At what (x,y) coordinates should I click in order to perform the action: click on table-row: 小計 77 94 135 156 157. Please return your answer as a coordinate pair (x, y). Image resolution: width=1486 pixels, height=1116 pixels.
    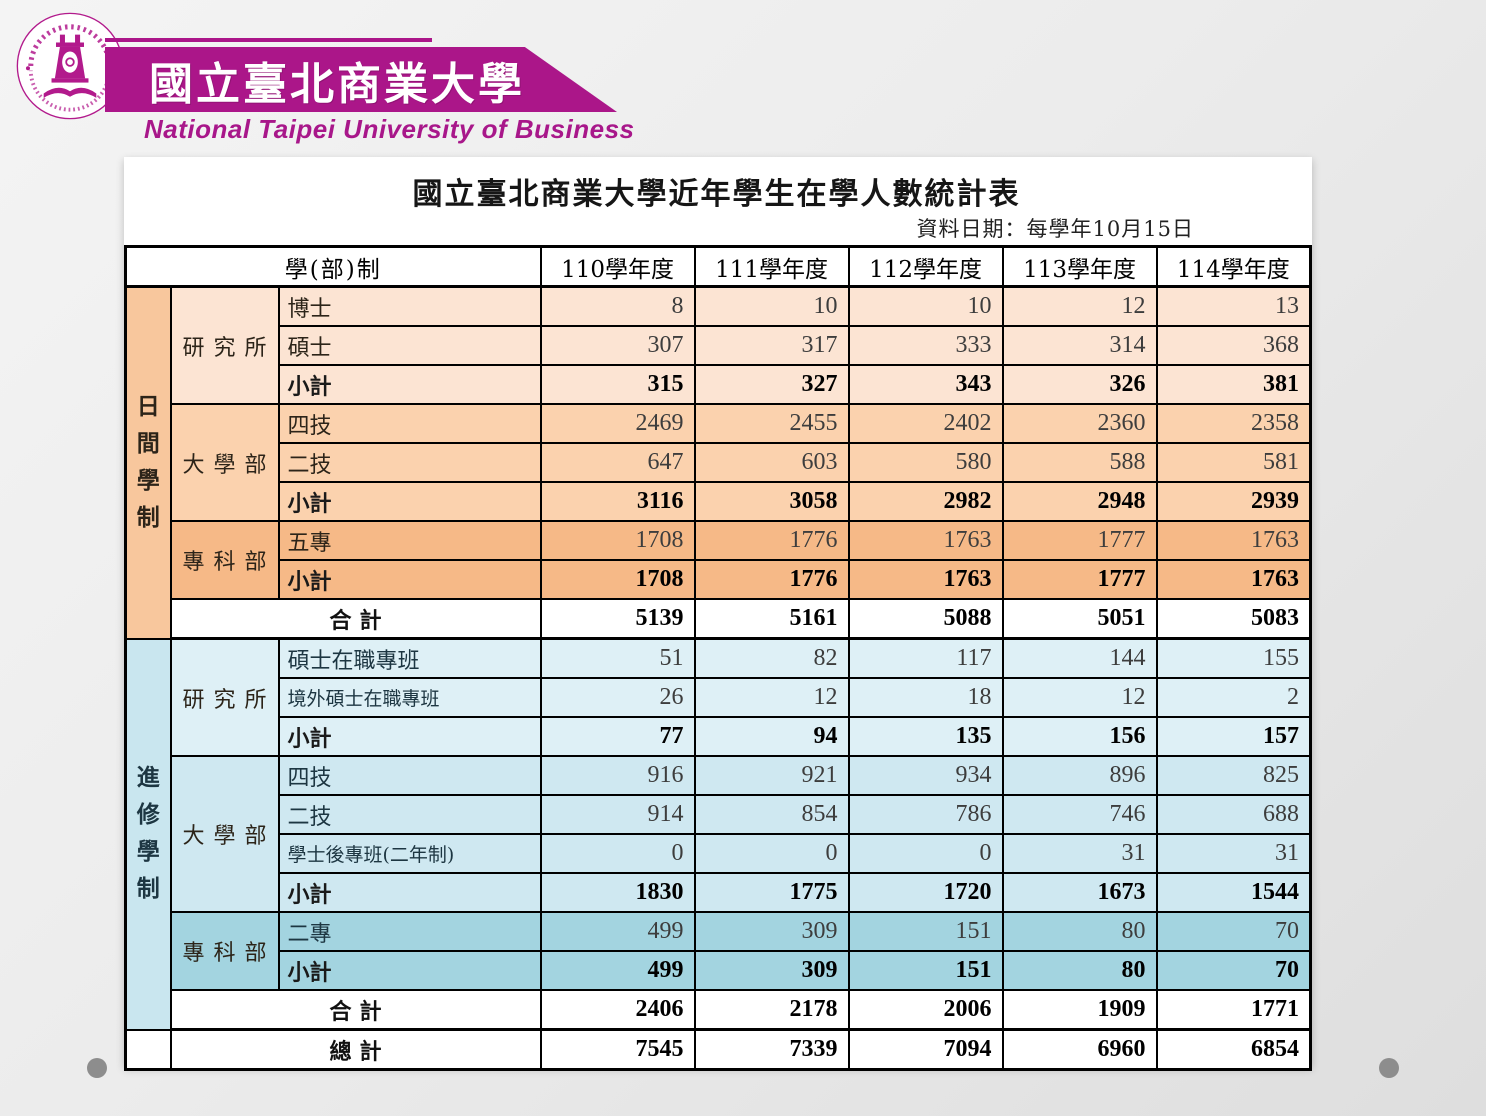
    Looking at the image, I should click on (719, 736).